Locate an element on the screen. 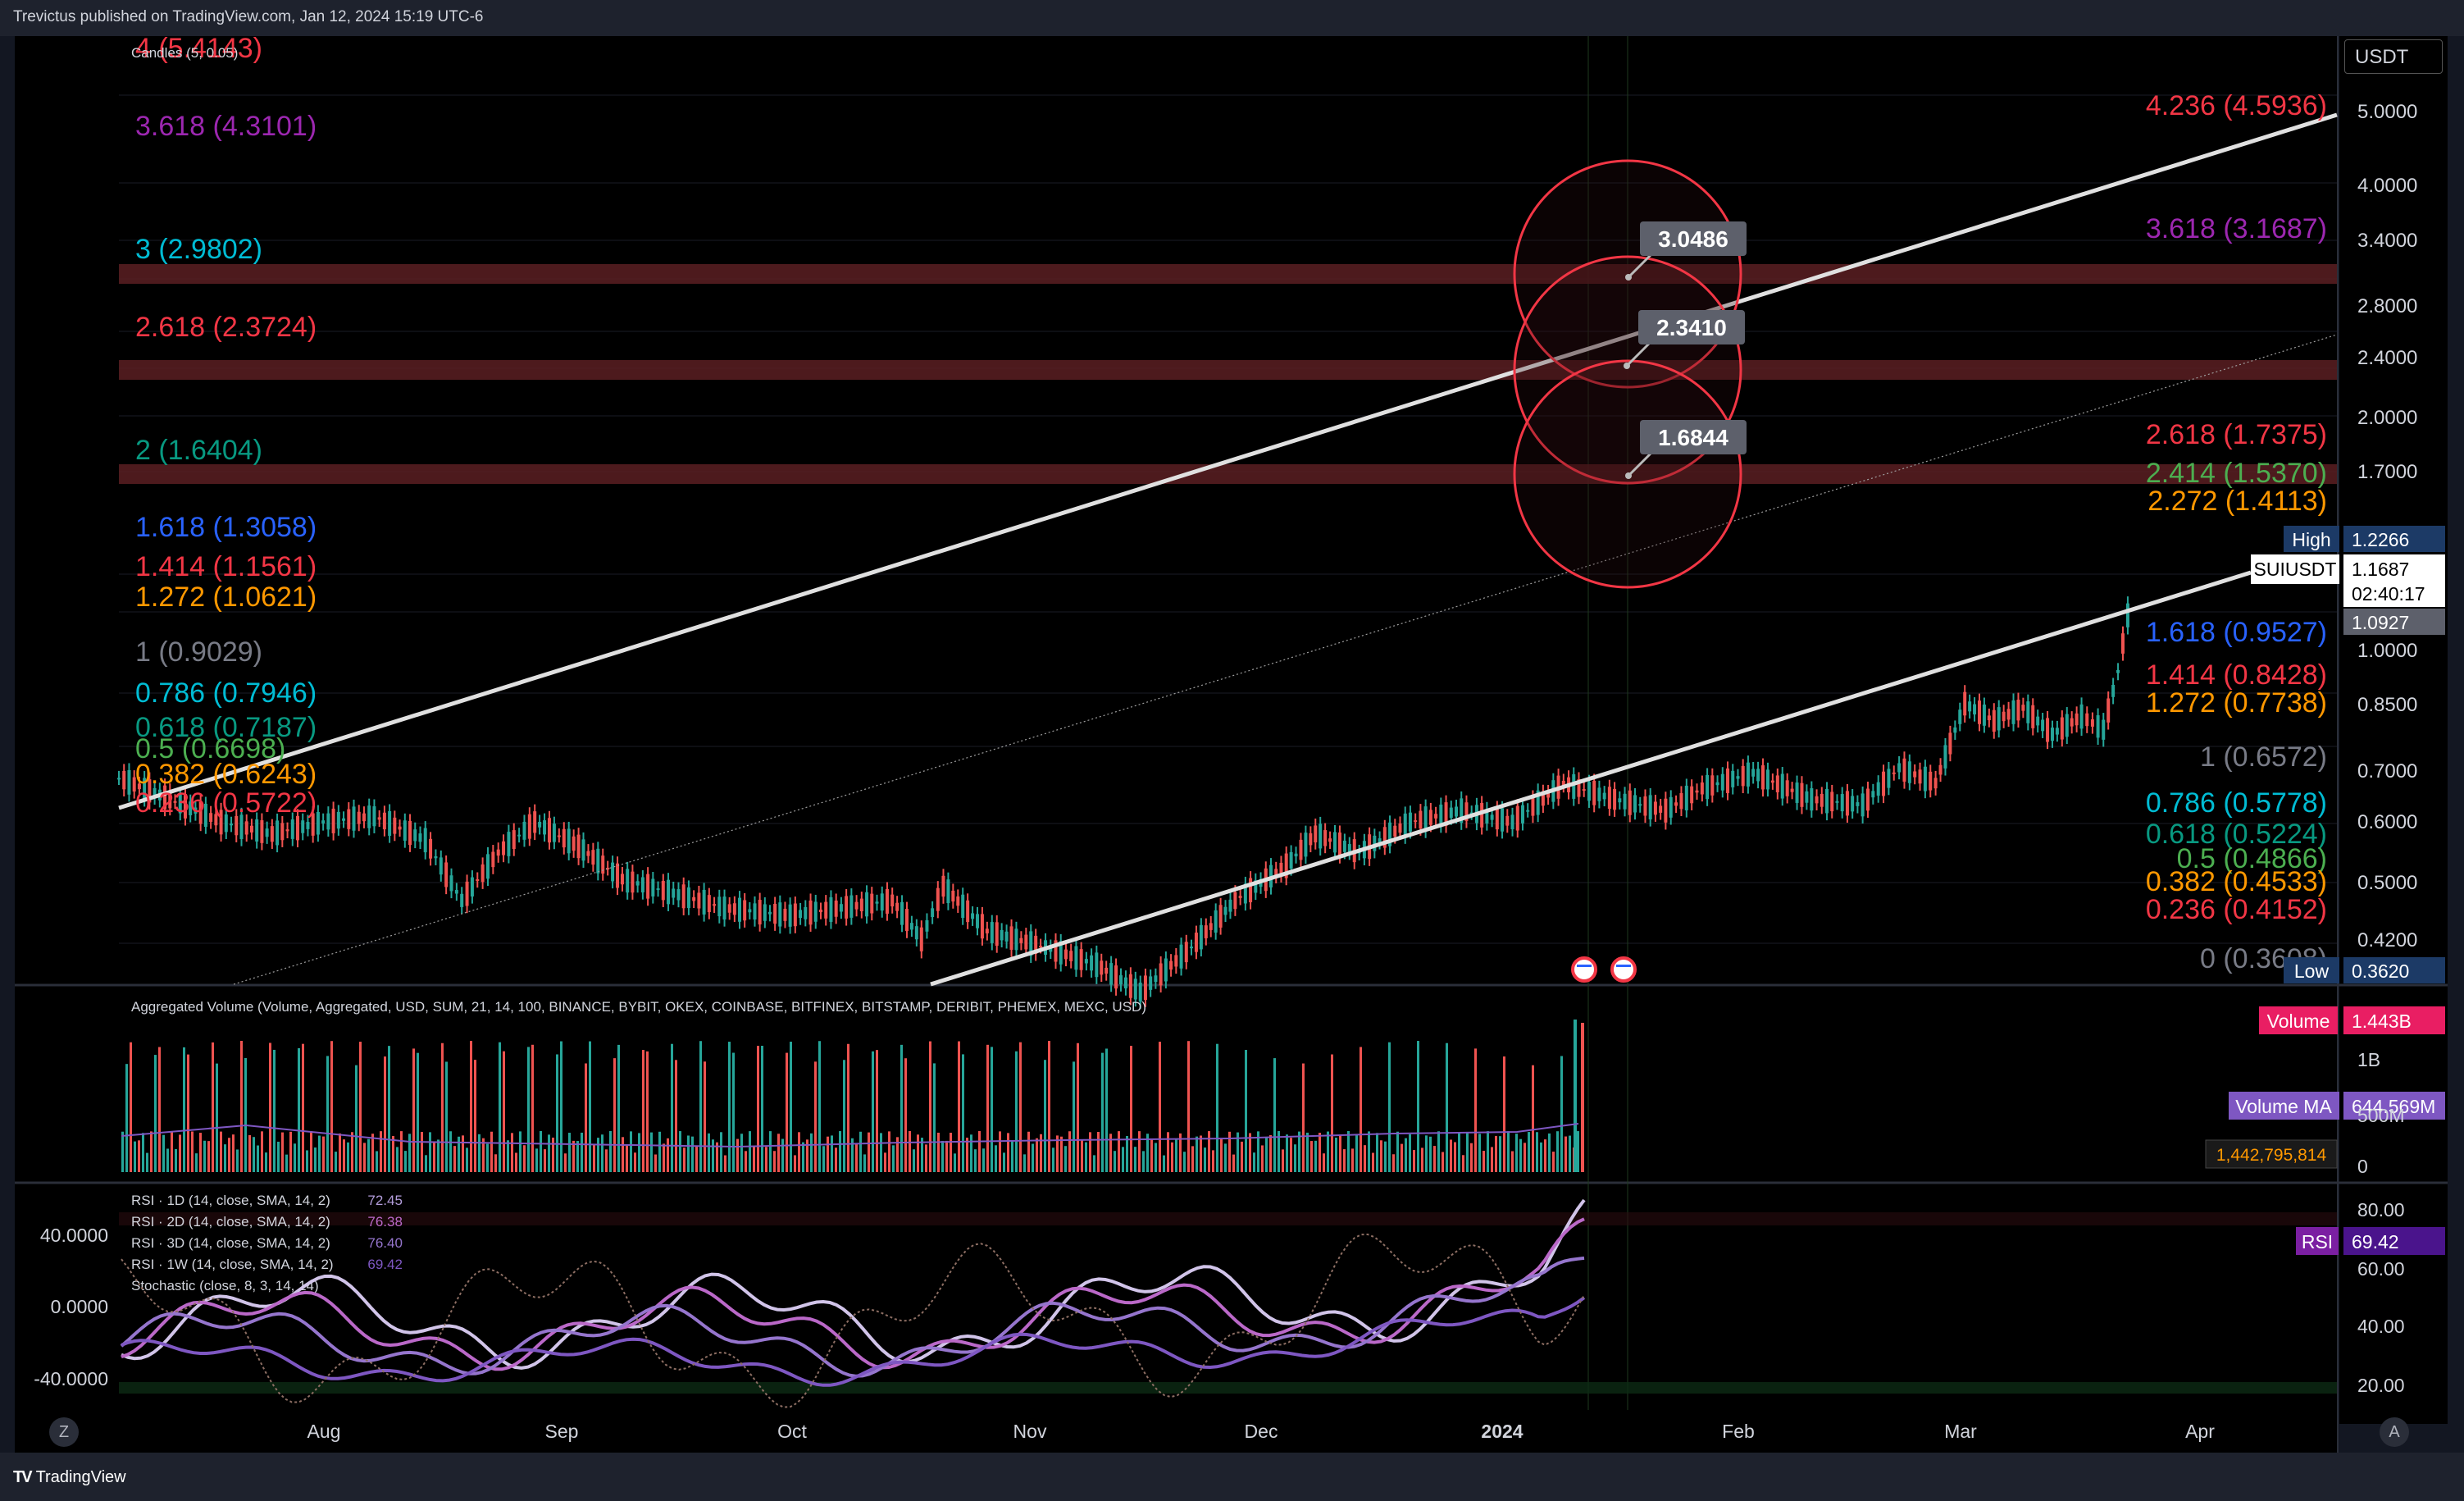 Image resolution: width=2464 pixels, height=1501 pixels. fib-label-left: 0.236 (0.5722) is located at coordinates (226, 803).